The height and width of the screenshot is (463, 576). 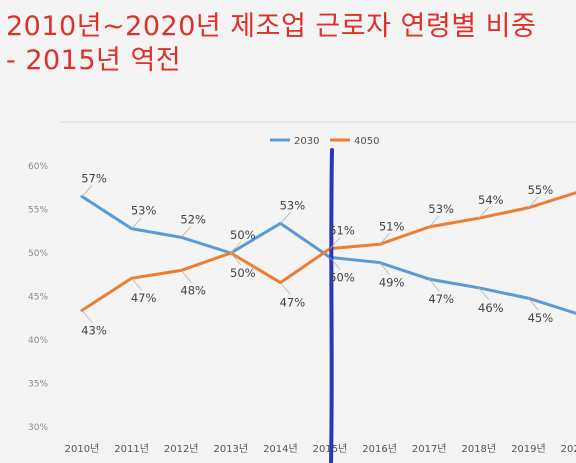 What do you see at coordinates (193, 290) in the screenshot?
I see `data-label: 48%` at bounding box center [193, 290].